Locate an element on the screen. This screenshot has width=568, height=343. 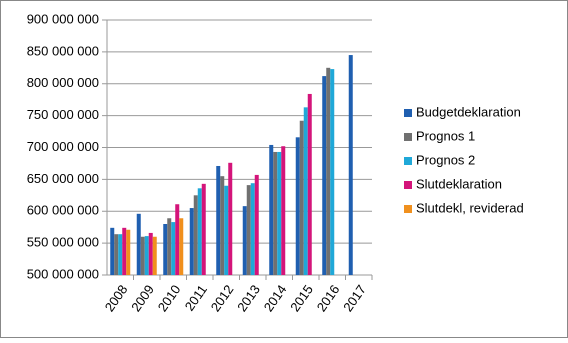
y-tick-label: 600 000 000 is located at coordinates (63, 210).